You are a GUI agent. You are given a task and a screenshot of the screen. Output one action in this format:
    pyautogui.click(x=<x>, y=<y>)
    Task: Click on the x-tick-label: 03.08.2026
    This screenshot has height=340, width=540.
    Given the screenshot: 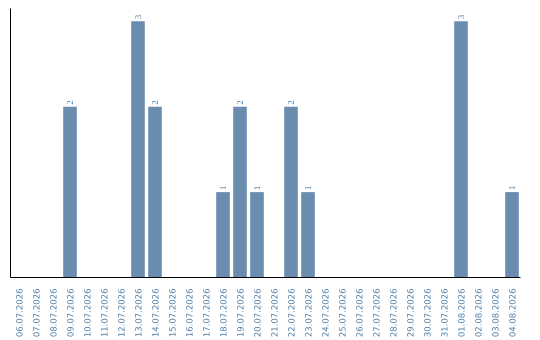 What is the action you would take?
    pyautogui.click(x=497, y=313)
    